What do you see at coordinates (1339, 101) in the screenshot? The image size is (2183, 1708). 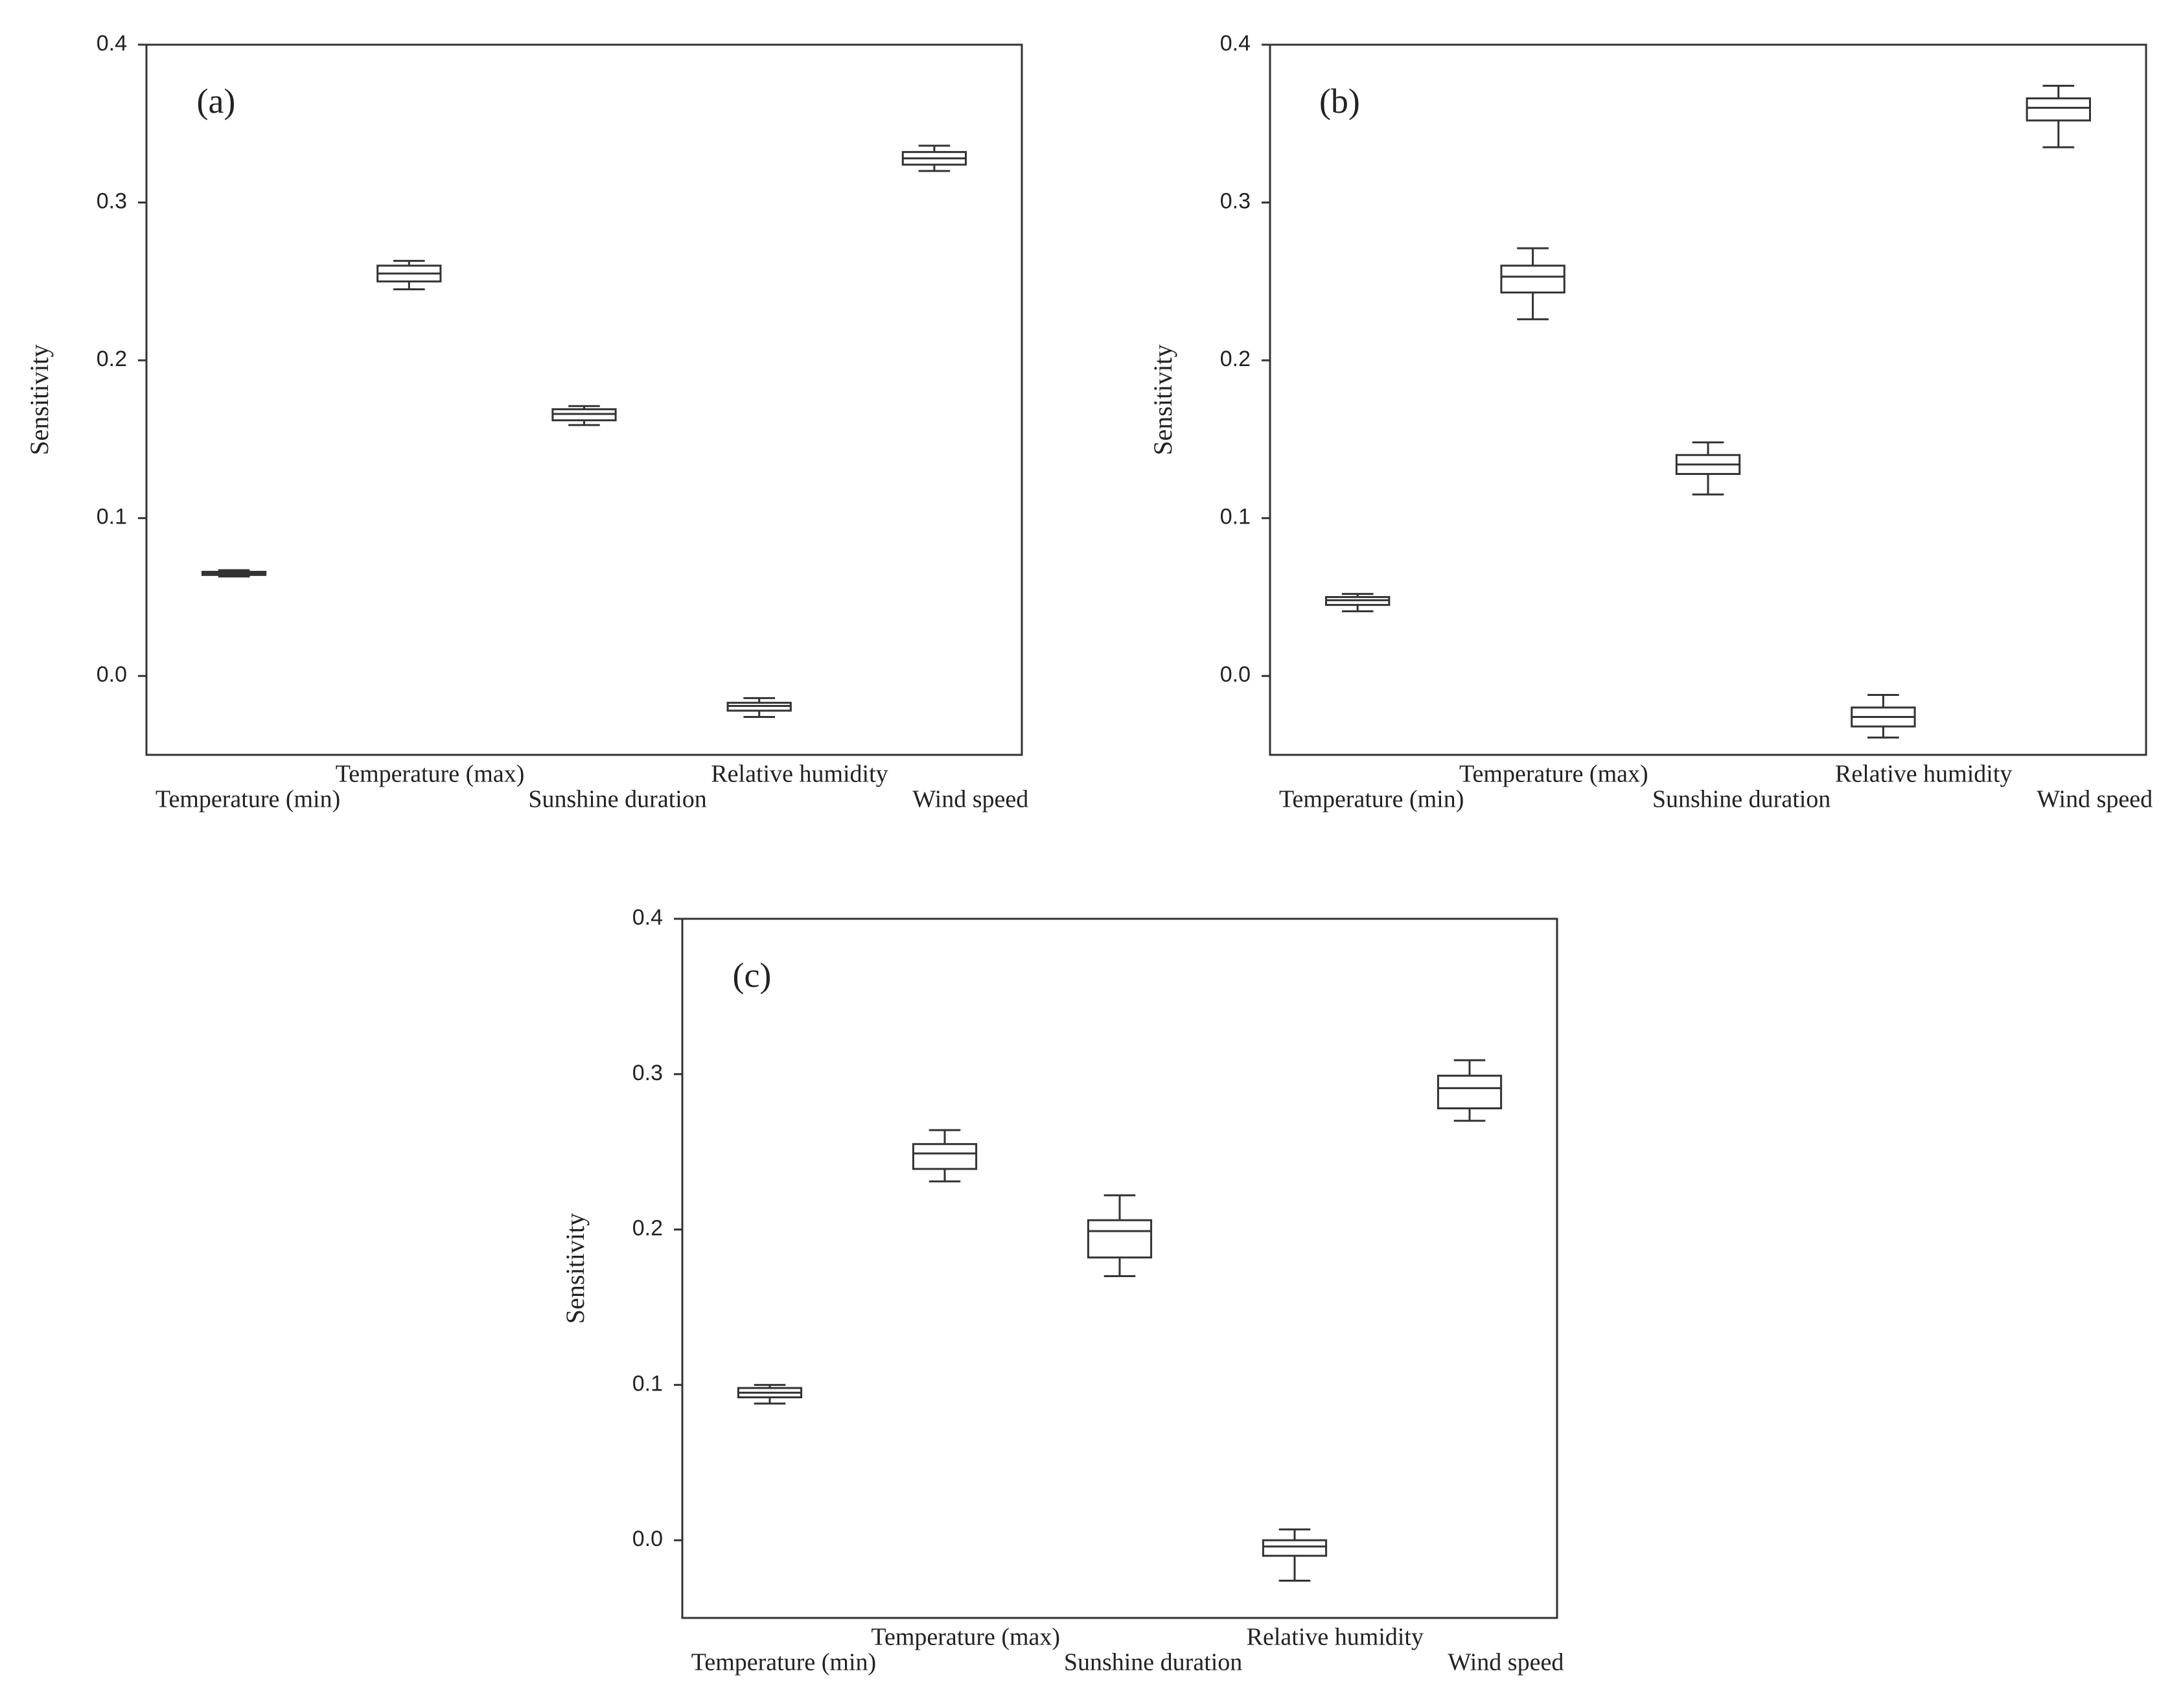 I see `panel-label: (b)` at bounding box center [1339, 101].